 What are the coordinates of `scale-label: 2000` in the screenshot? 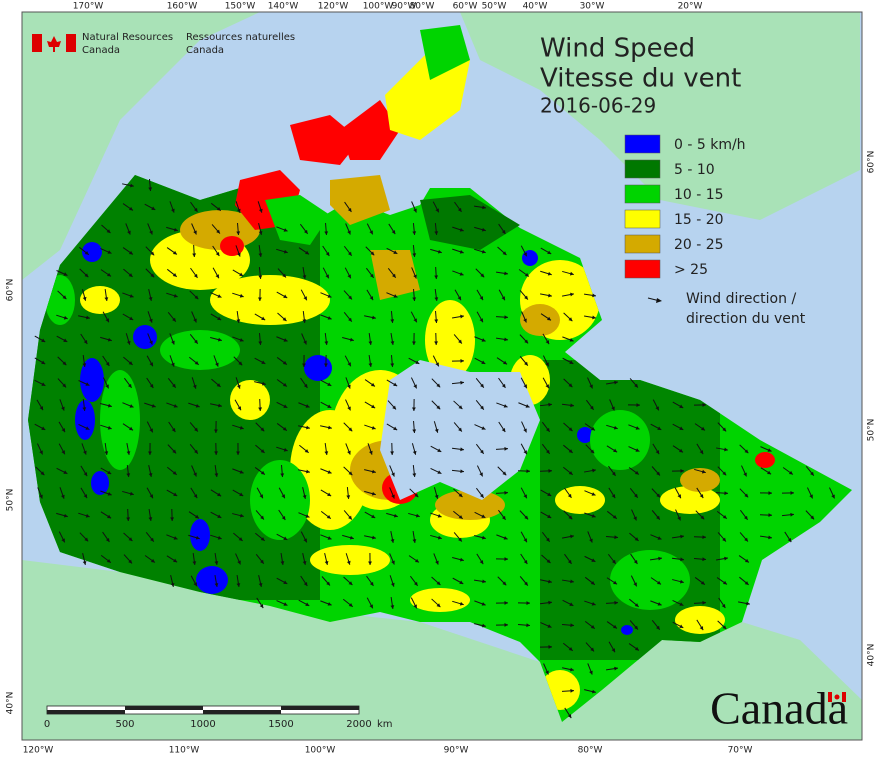 It's located at (358, 724).